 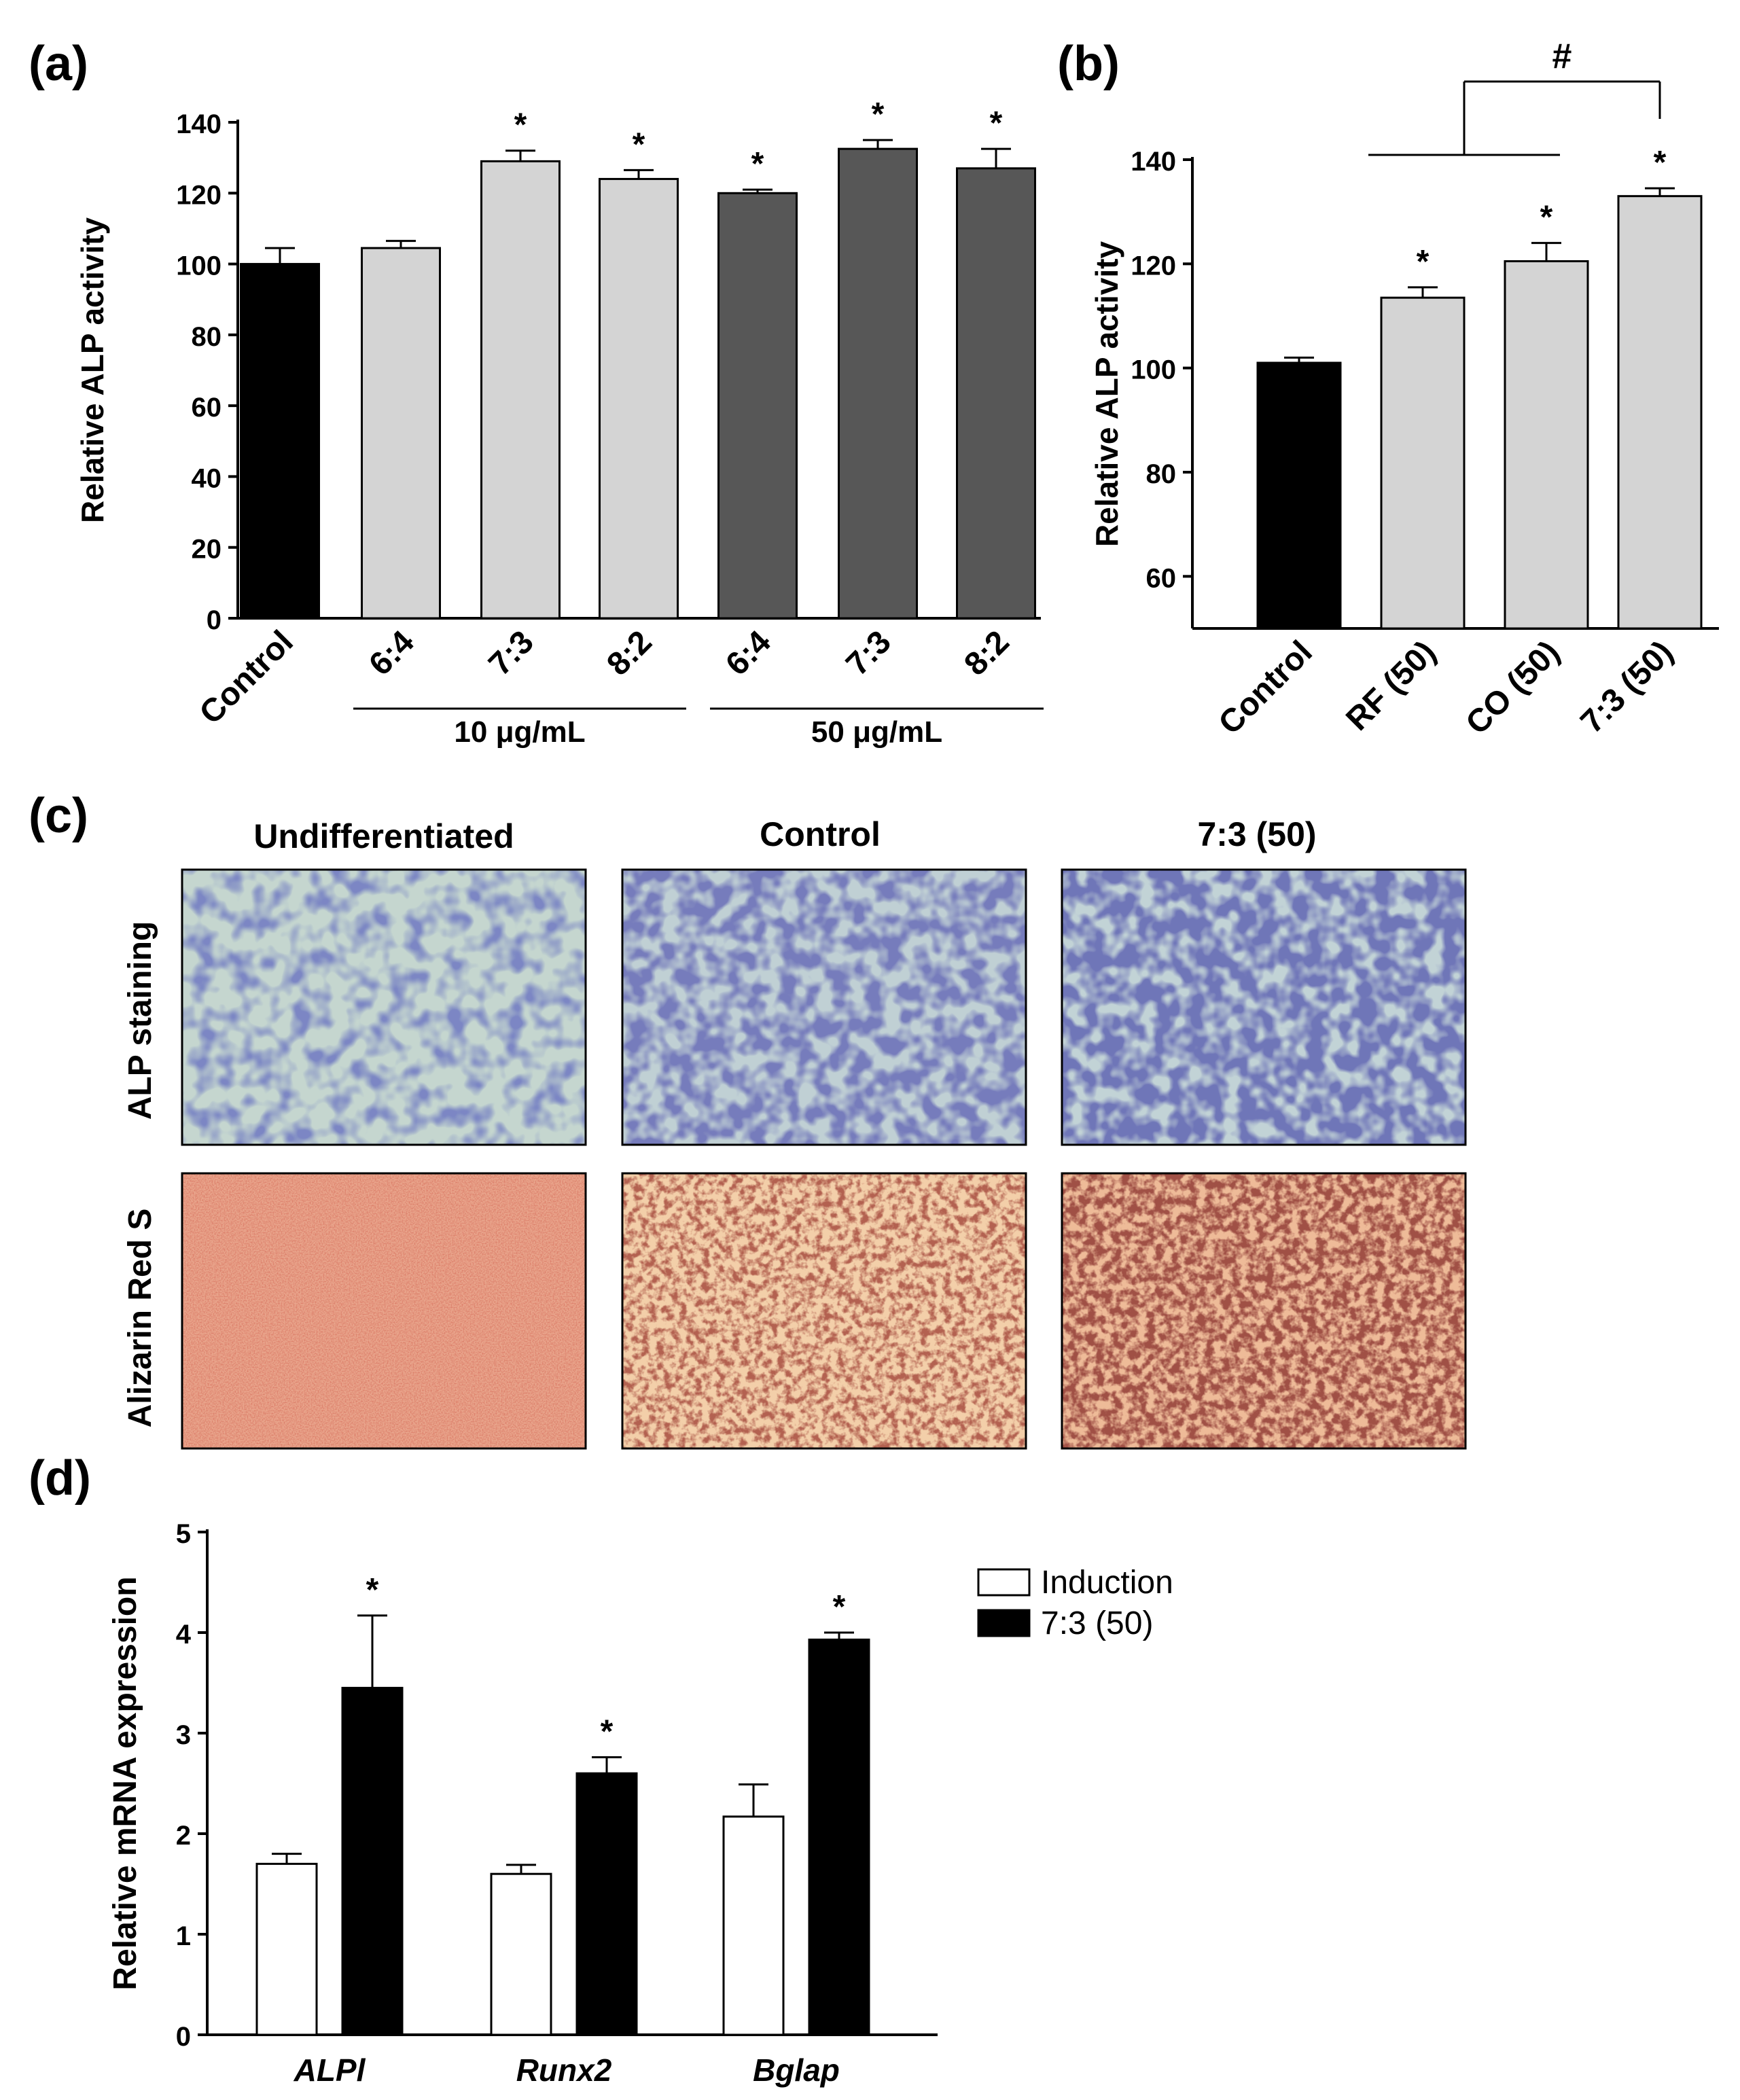 What do you see at coordinates (1562, 56) in the screenshot?
I see `bracket-label: #` at bounding box center [1562, 56].